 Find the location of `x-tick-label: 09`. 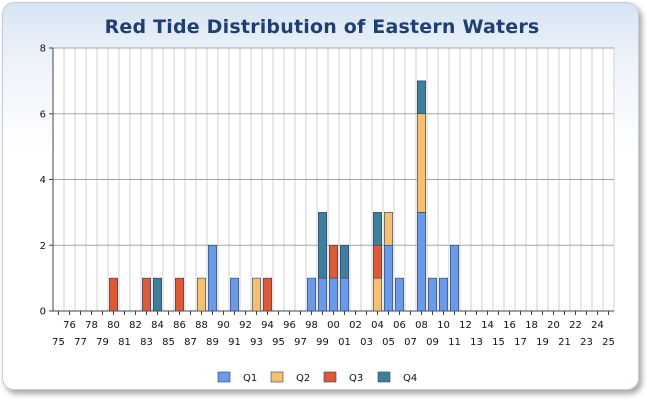

x-tick-label: 09 is located at coordinates (432, 342).